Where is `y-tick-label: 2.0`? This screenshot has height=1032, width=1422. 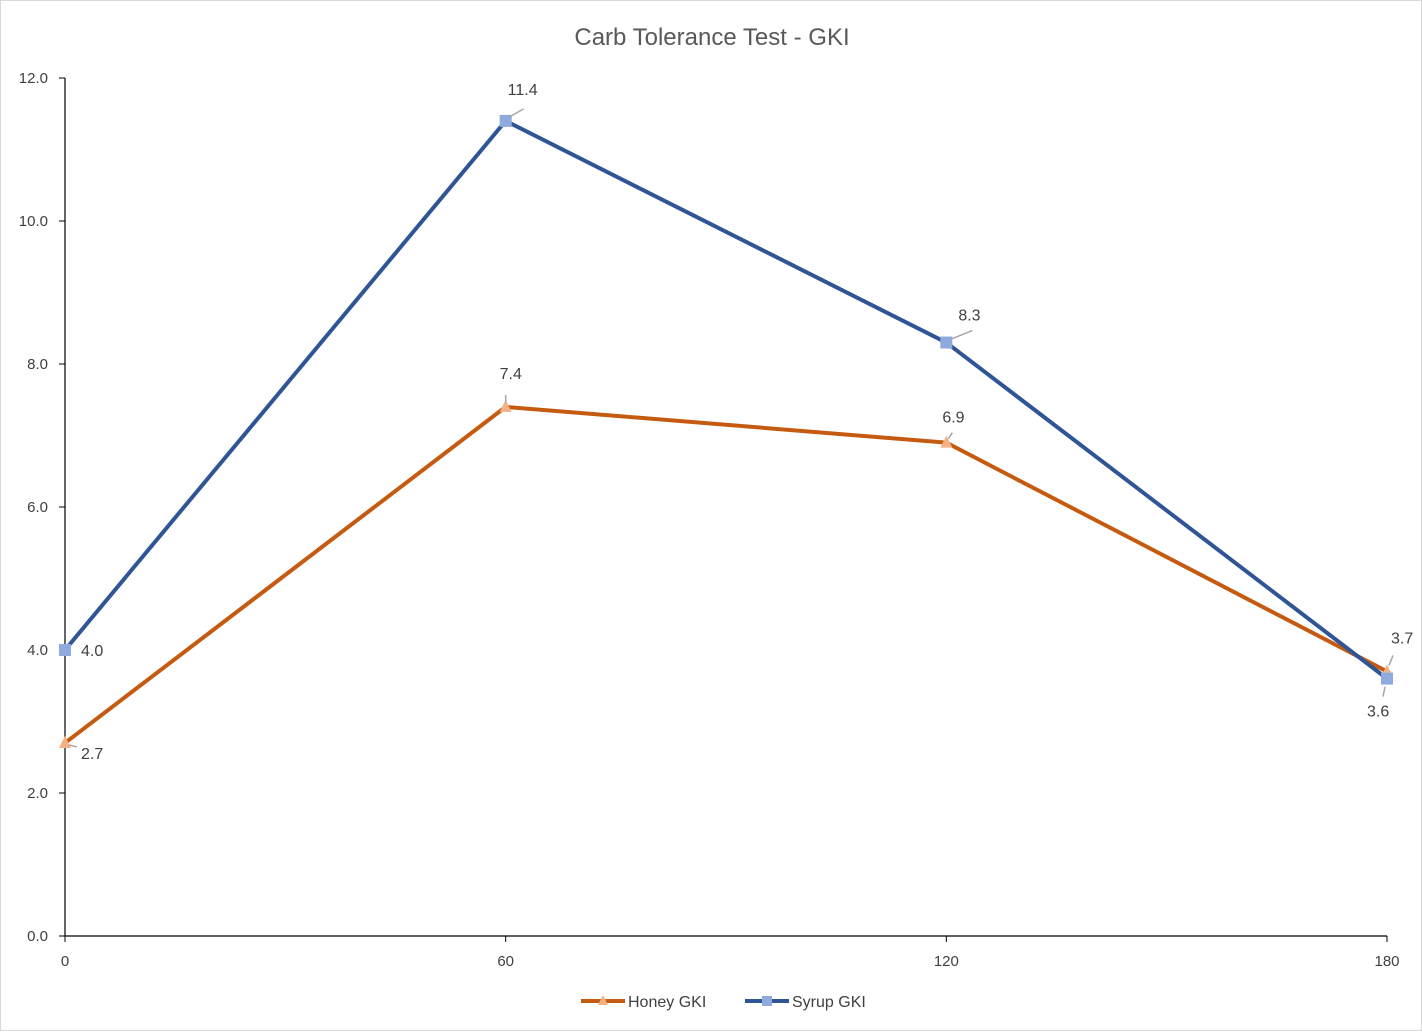
y-tick-label: 2.0 is located at coordinates (37, 793).